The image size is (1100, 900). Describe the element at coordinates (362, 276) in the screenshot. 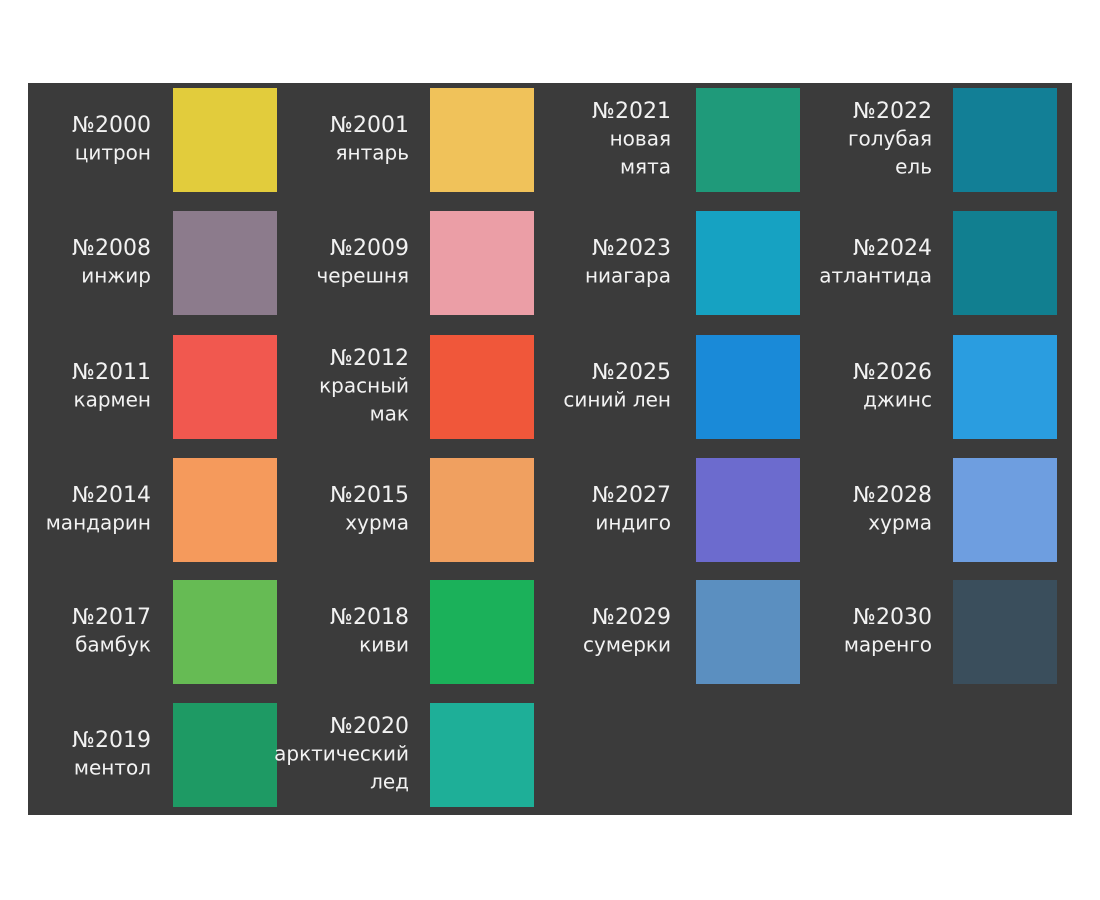

I see `color-name: черешня` at that location.